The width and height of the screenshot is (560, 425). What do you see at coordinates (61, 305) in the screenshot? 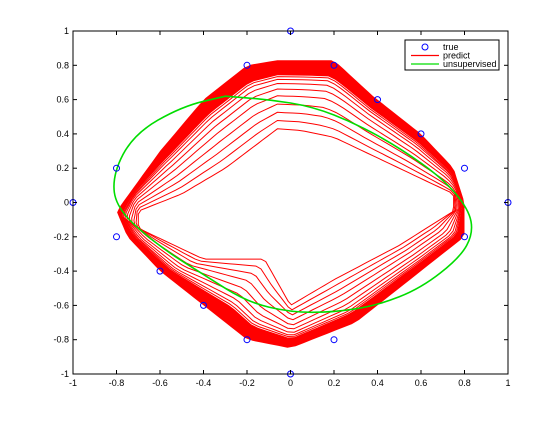
I see `y-tick-label: -0.6` at bounding box center [61, 305].